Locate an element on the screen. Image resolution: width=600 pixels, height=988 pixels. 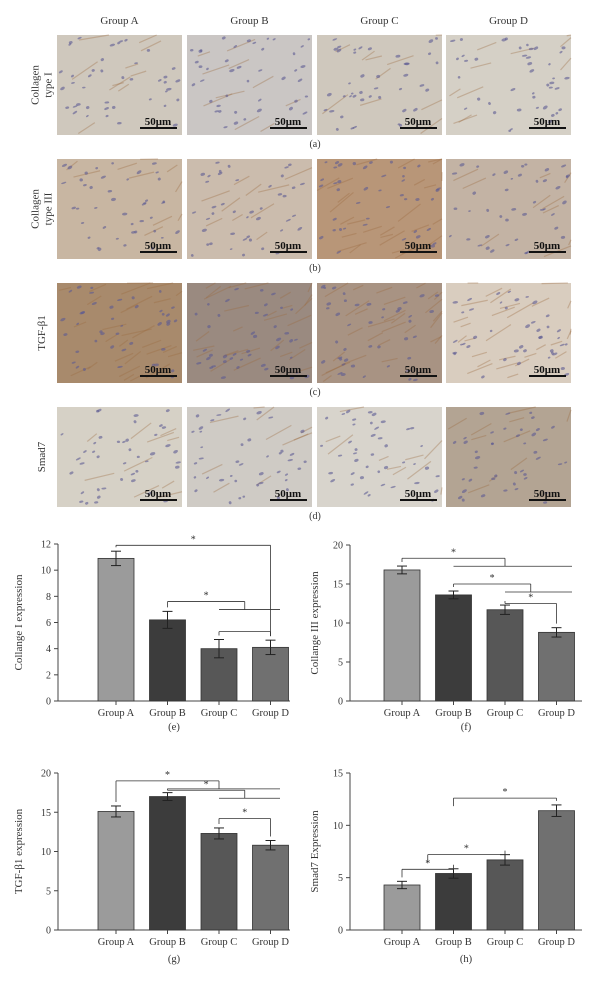
y-tick-label: 20 is located at coordinates (338, 546).